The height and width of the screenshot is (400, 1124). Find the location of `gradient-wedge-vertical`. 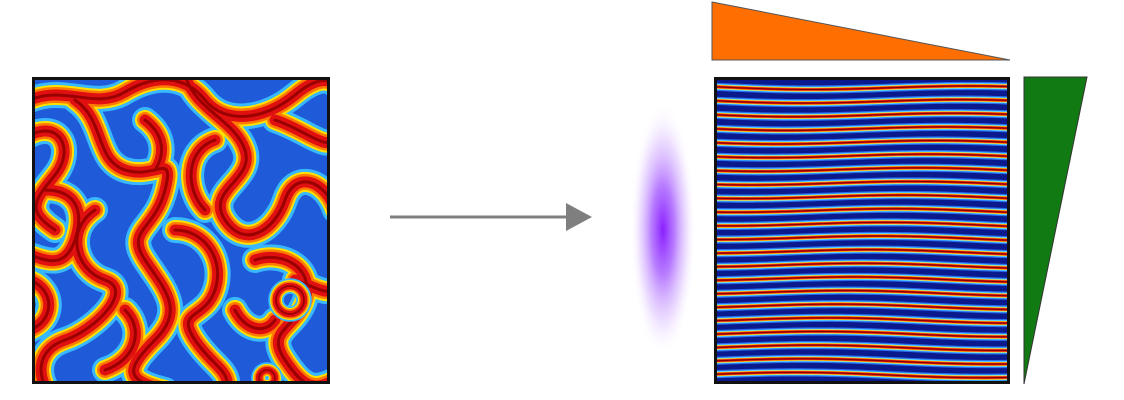

gradient-wedge-vertical is located at coordinates (1055, 230).